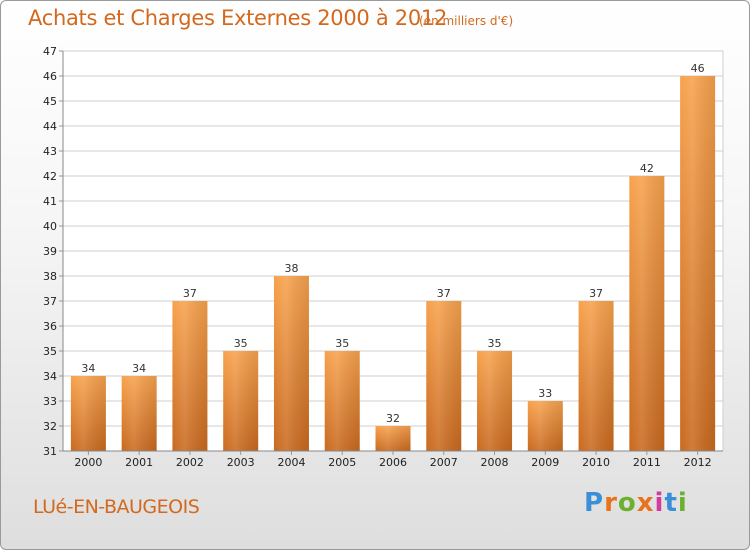 This screenshot has width=750, height=550. Describe the element at coordinates (50, 301) in the screenshot. I see `y-tick-label: 37` at that location.